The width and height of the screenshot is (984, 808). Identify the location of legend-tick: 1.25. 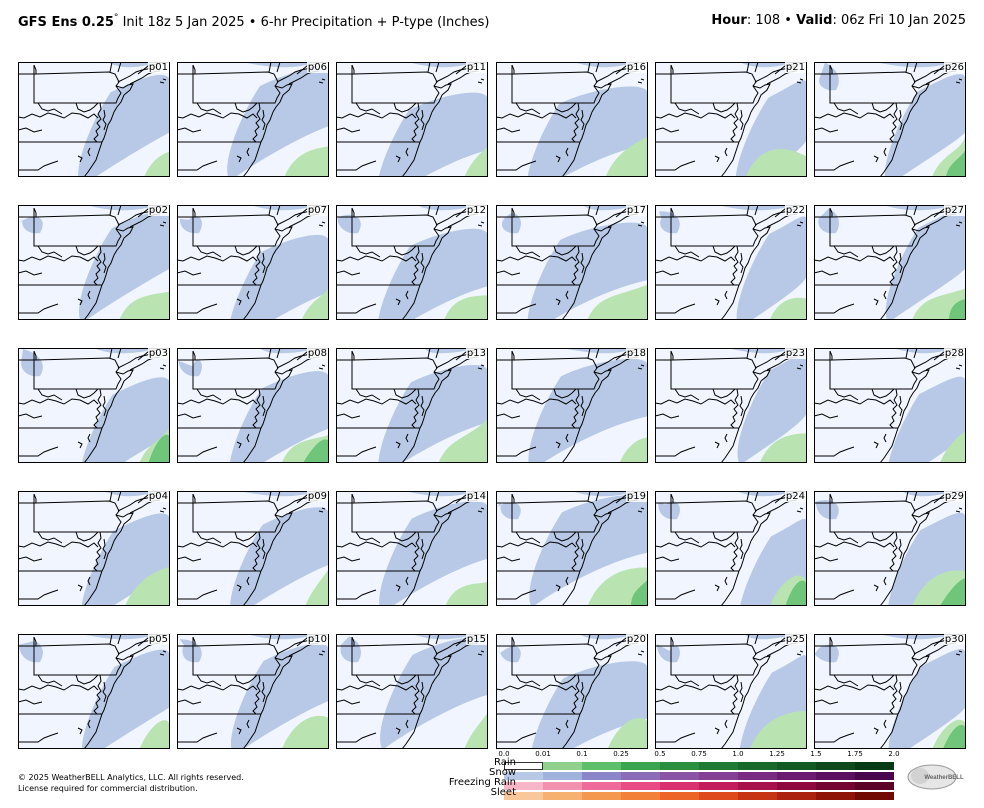
(777, 754).